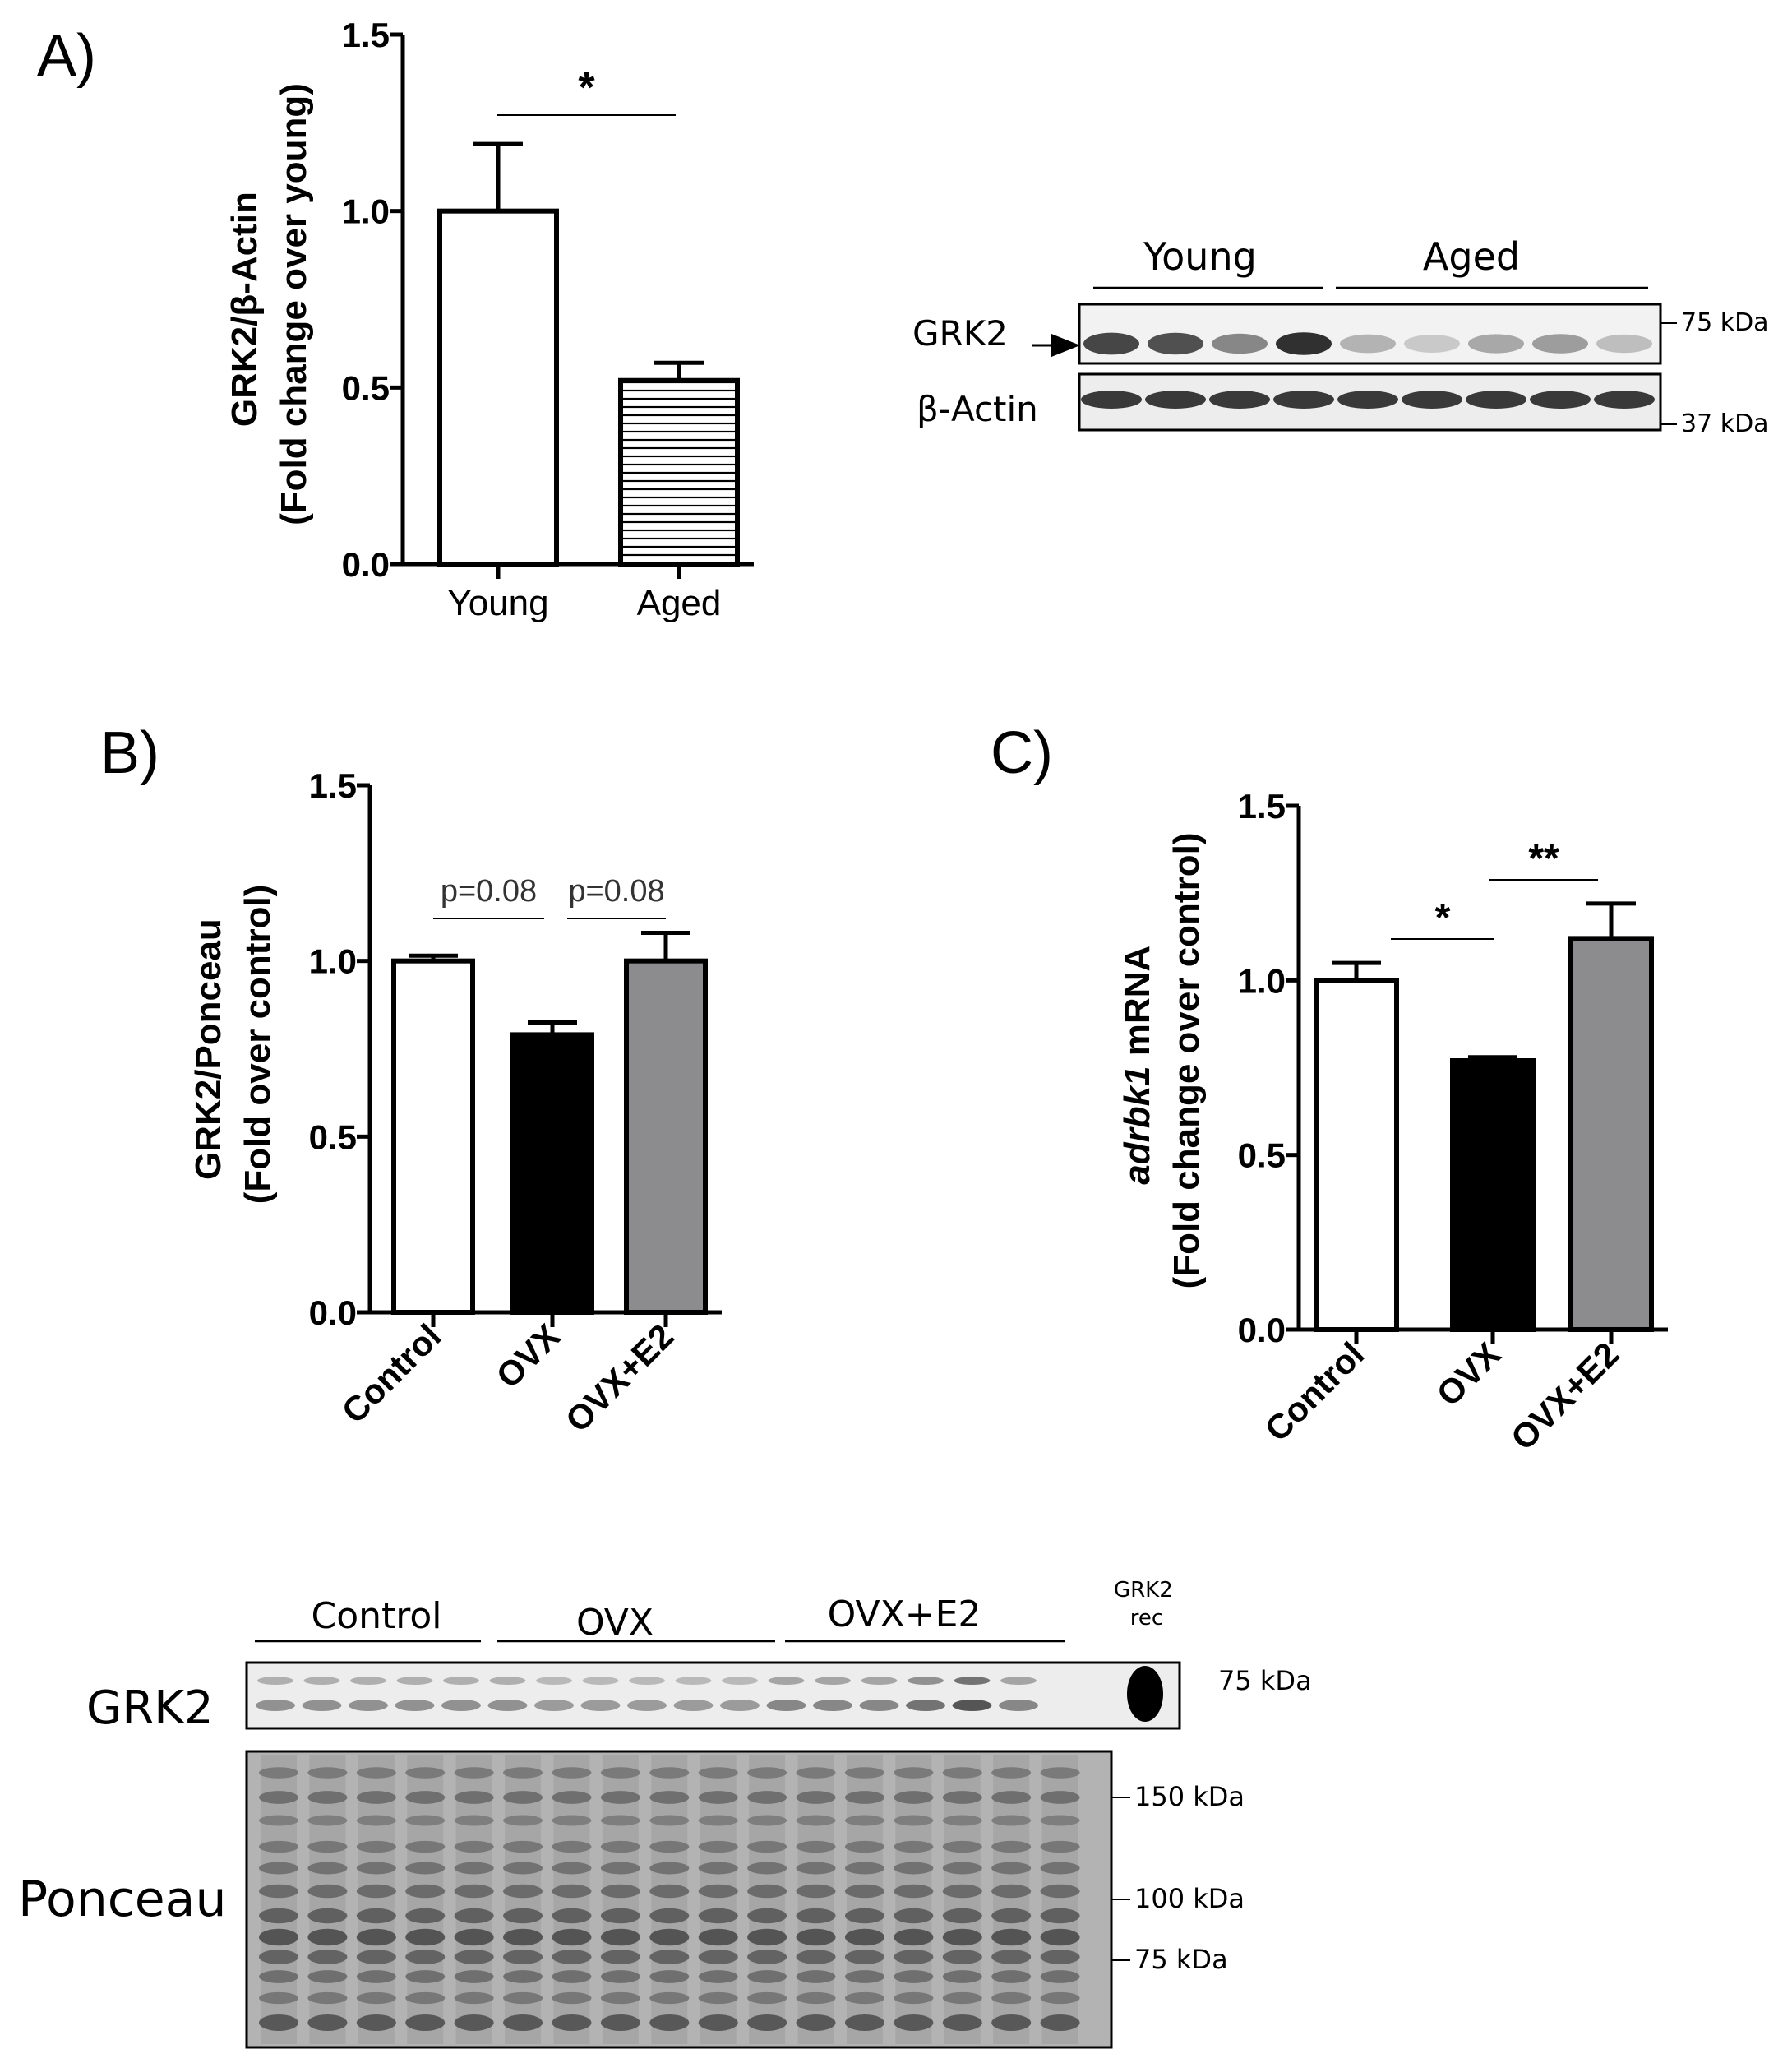 The image size is (1792, 2063). What do you see at coordinates (978, 409) in the screenshot?
I see `blot-a-row-actin: β-Actin` at bounding box center [978, 409].